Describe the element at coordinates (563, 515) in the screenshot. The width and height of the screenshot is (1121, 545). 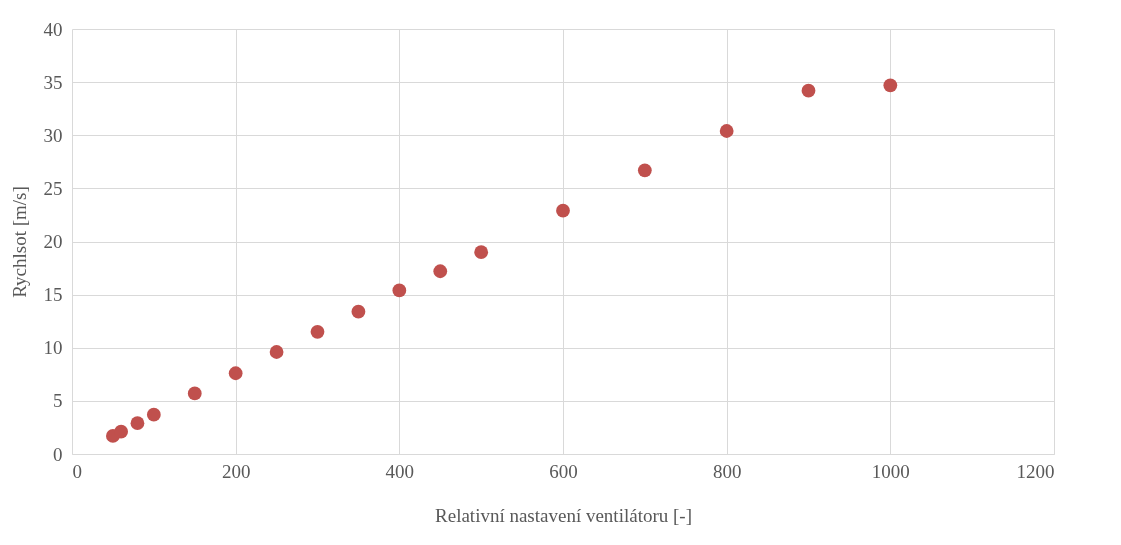
I see `x-axis-title: Relativní nastavení ventilátoru [-]` at that location.